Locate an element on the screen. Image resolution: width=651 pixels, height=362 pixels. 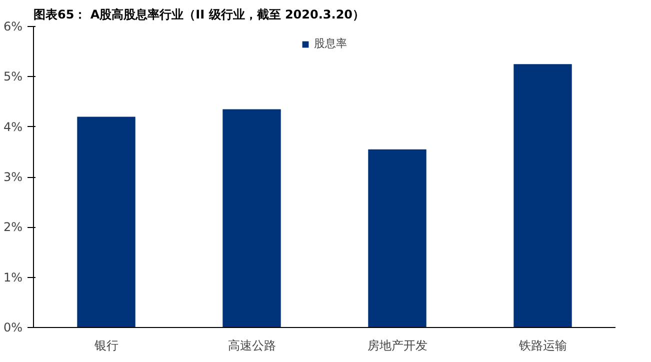
chart-title: 图表65： A股高股息率行业（II 级行业，截至 2020.3.20） is located at coordinates (199, 15).